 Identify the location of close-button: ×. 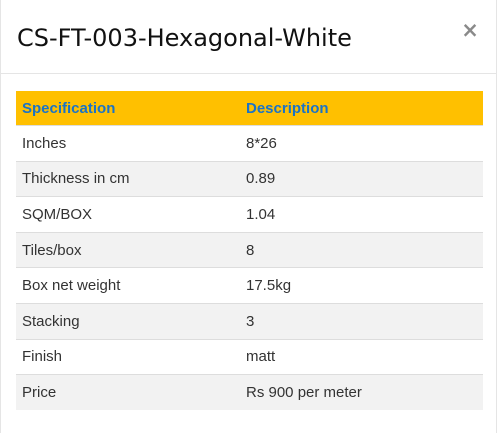
(470, 30).